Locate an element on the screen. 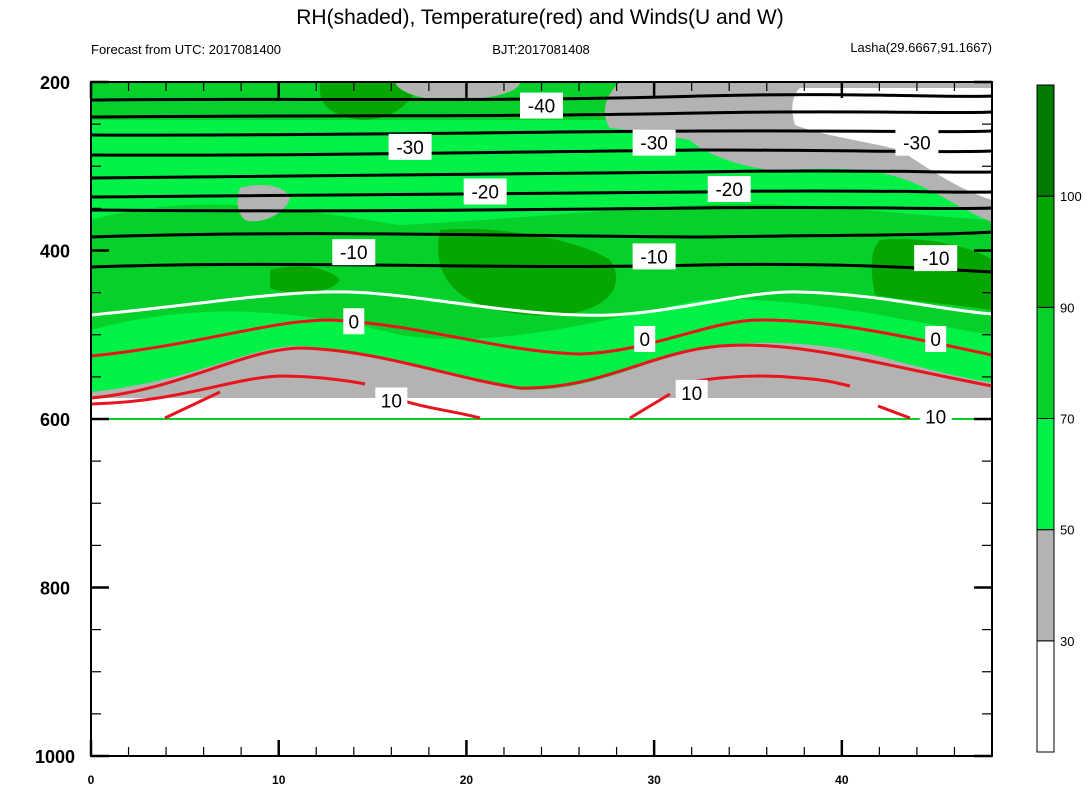  isotherm-minus35 is located at coordinates (541, 114).